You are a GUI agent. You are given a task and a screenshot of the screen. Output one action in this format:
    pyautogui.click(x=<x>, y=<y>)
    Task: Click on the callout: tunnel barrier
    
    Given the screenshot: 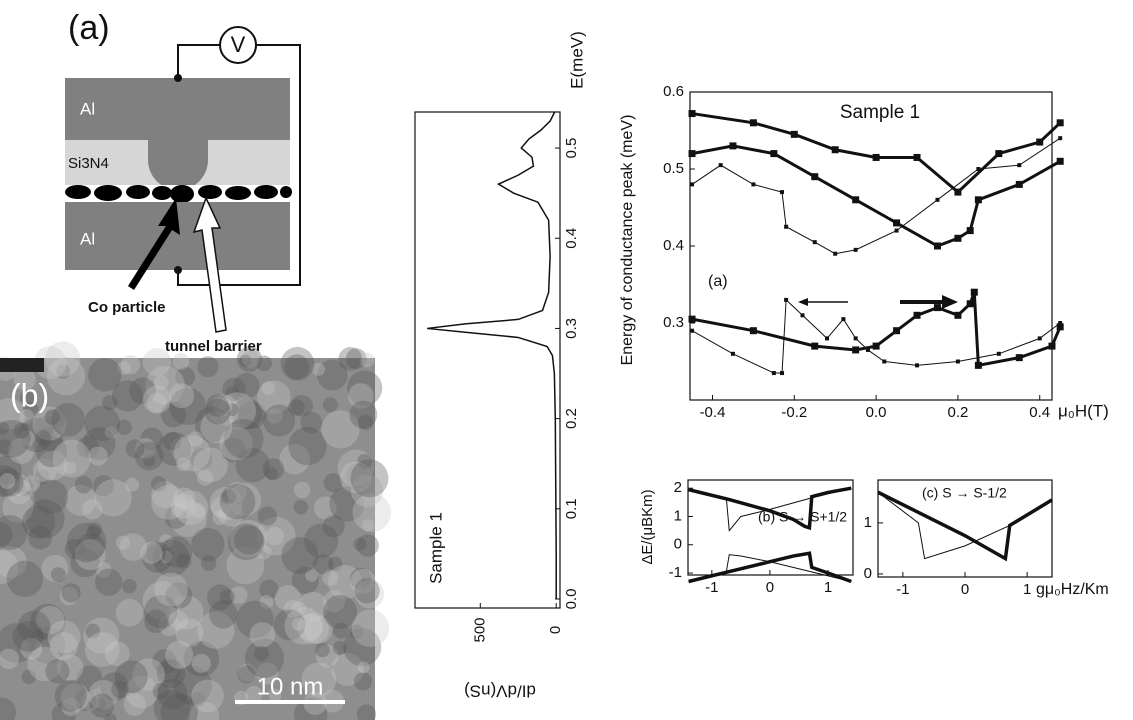 What is the action you would take?
    pyautogui.click(x=213, y=346)
    